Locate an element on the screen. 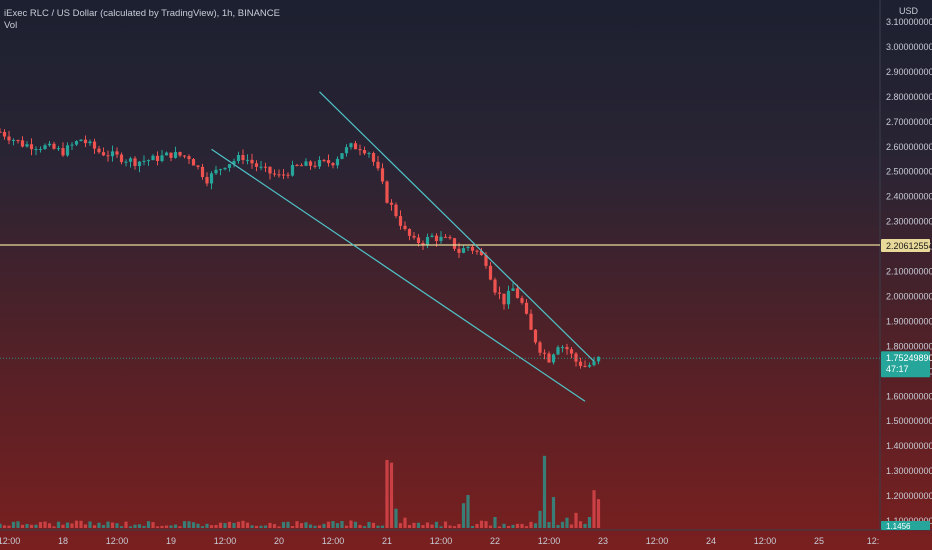 This screenshot has height=550, width=932. price-tick-label: 2.60000000 is located at coordinates (909, 147).